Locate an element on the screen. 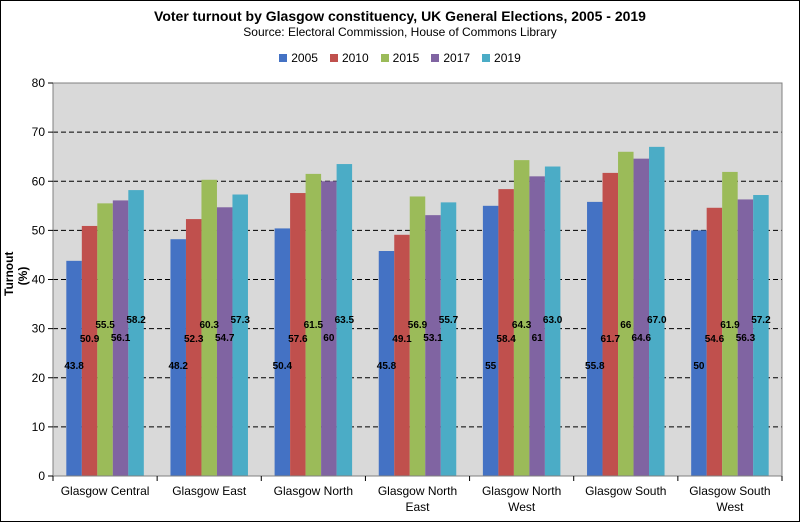  data-label: 60 is located at coordinates (329, 338).